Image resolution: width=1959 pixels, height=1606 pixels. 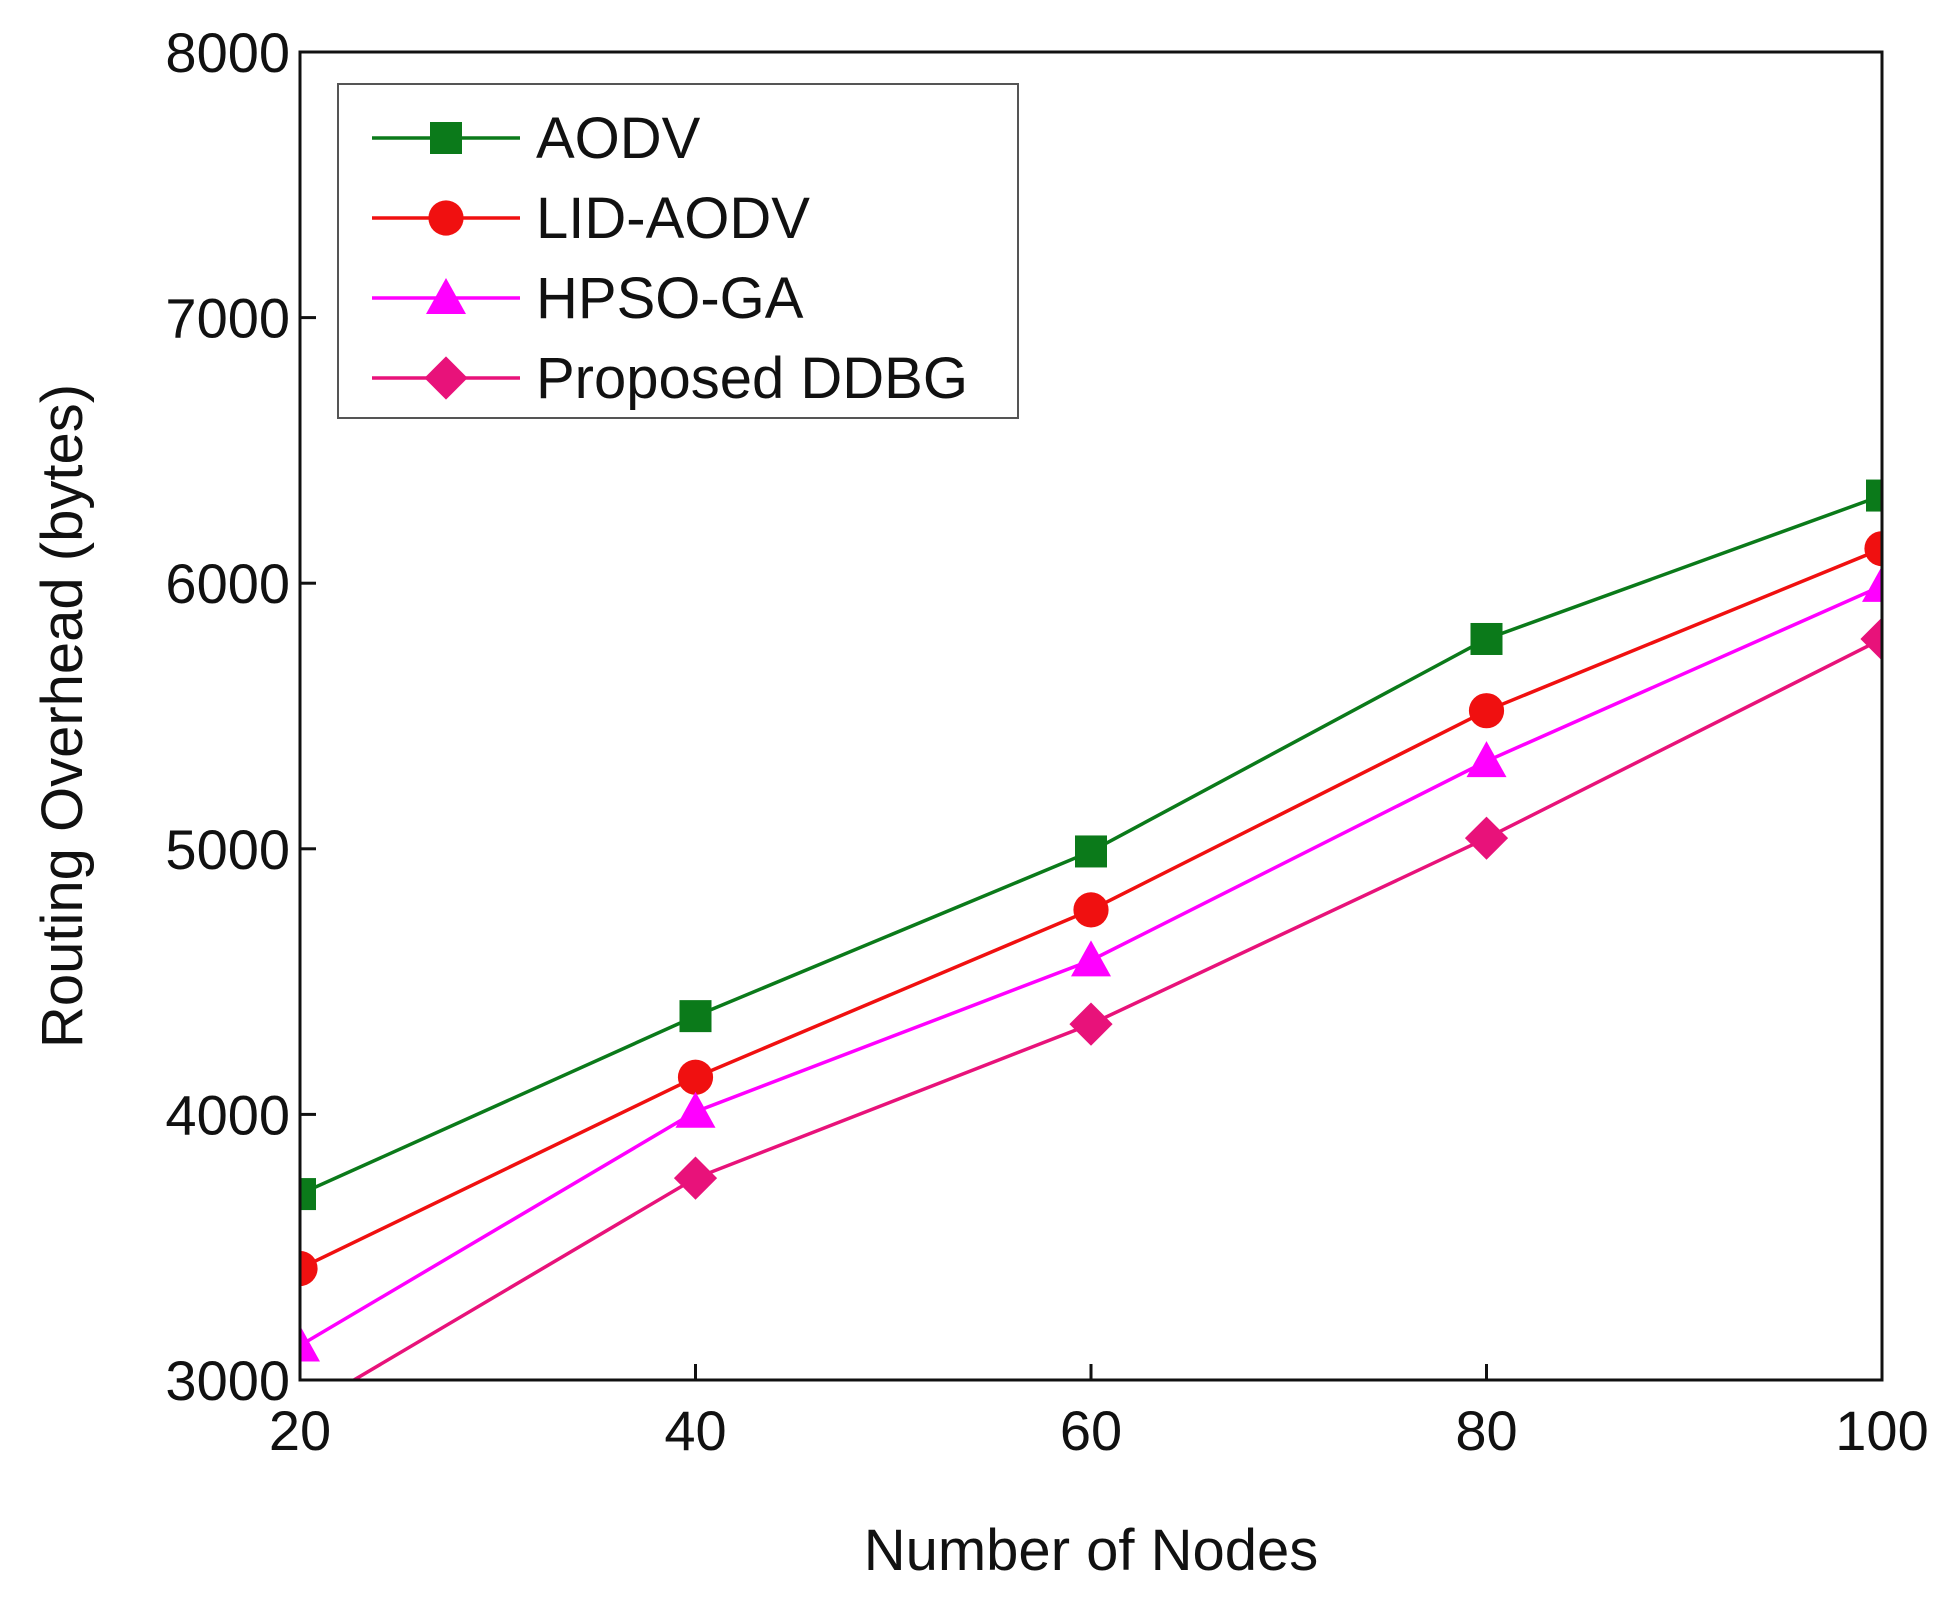 I want to click on x-tick-label: 40, so click(x=695, y=1430).